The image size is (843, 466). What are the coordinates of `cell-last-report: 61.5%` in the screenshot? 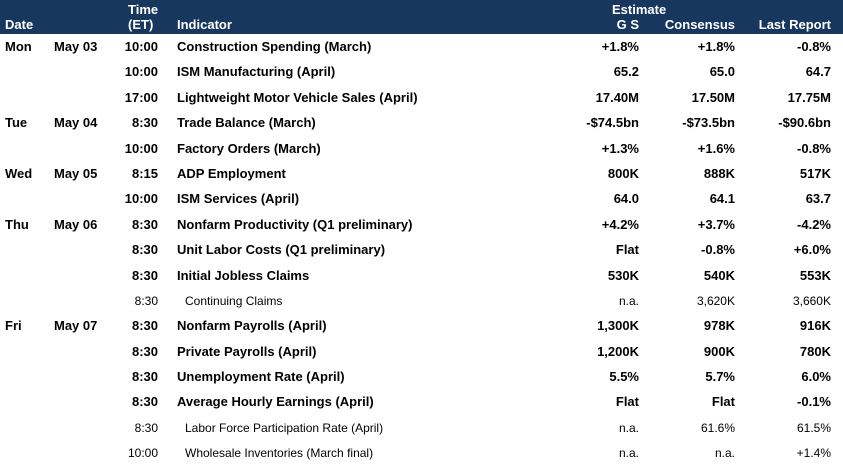 It's located at (813, 427).